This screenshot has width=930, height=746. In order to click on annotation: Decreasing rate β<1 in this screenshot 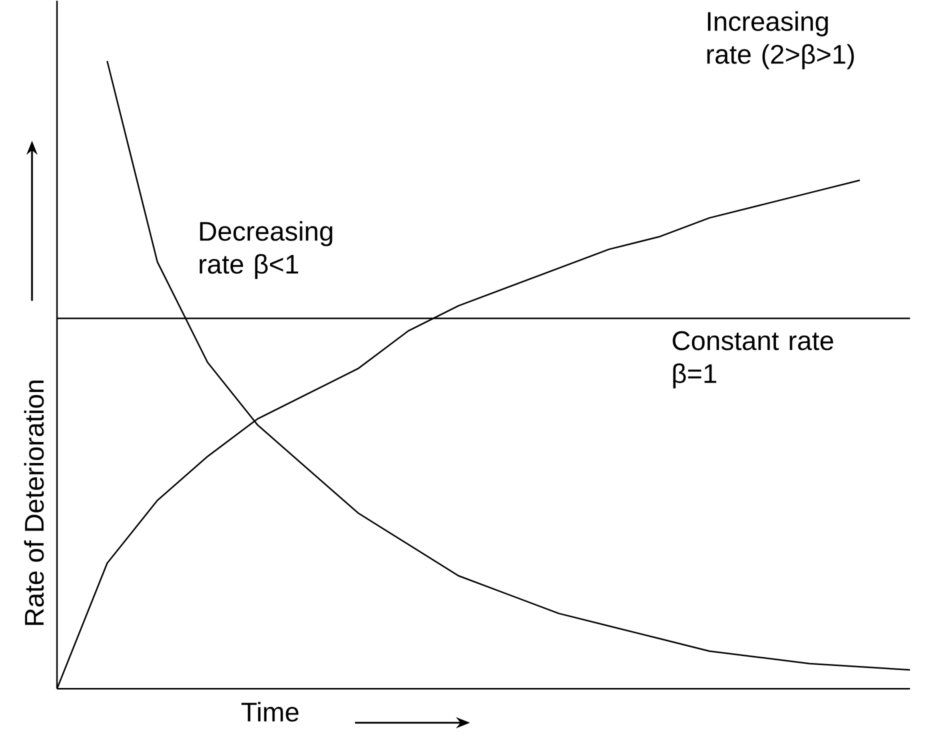, I will do `click(266, 250)`.